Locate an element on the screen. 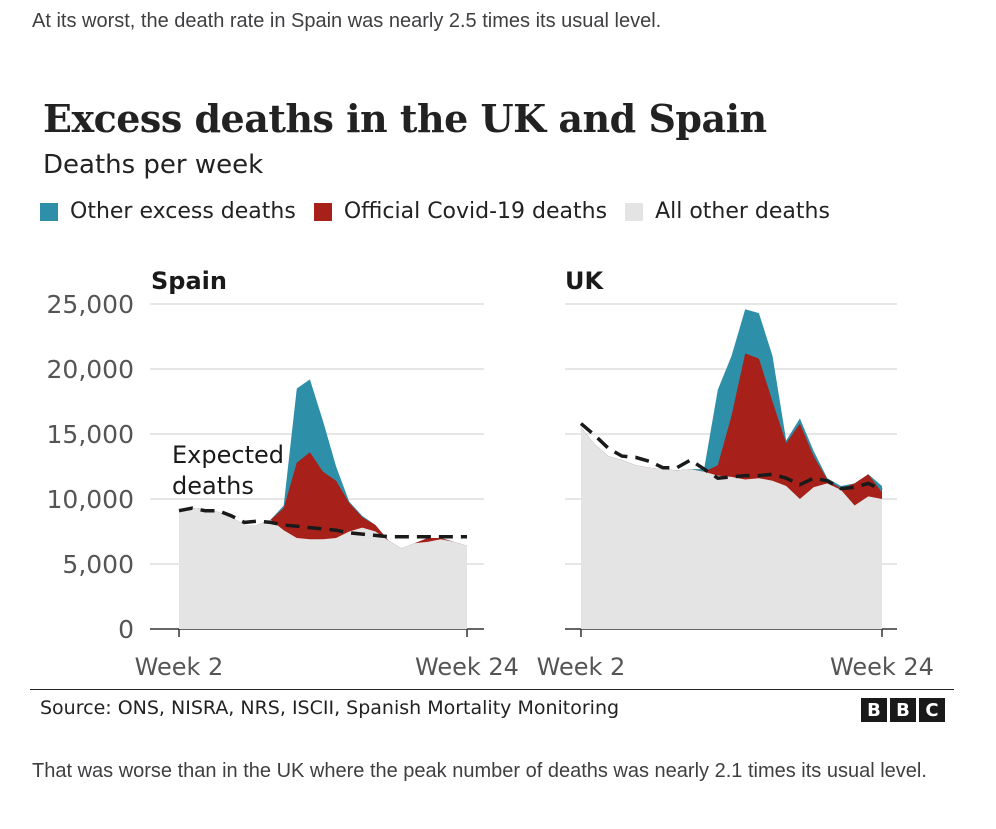 This screenshot has height=829, width=996. expected-line-uk is located at coordinates (731, 457).